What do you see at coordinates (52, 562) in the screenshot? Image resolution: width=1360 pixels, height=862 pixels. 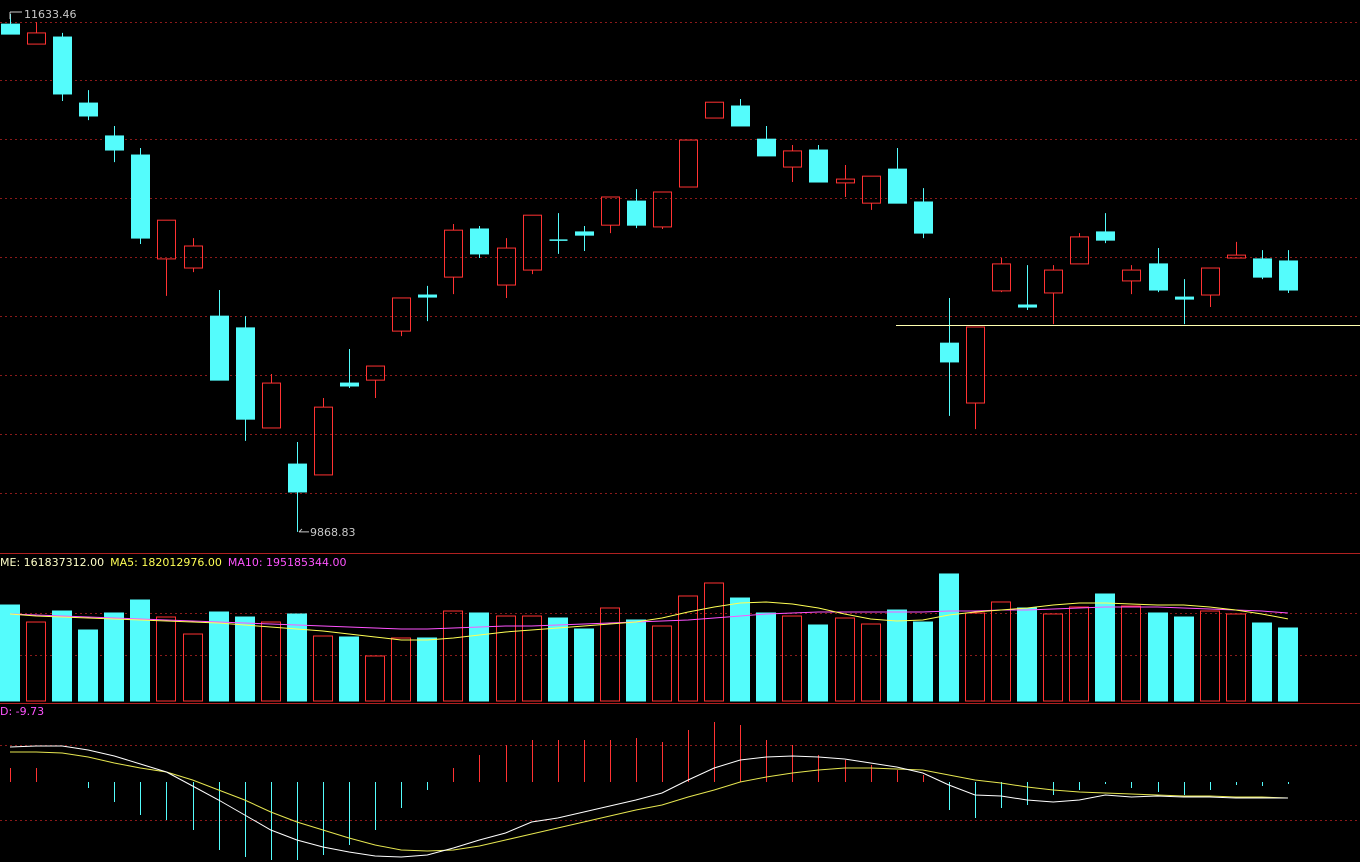 I see `volume-legend: ME: 161837312.00` at bounding box center [52, 562].